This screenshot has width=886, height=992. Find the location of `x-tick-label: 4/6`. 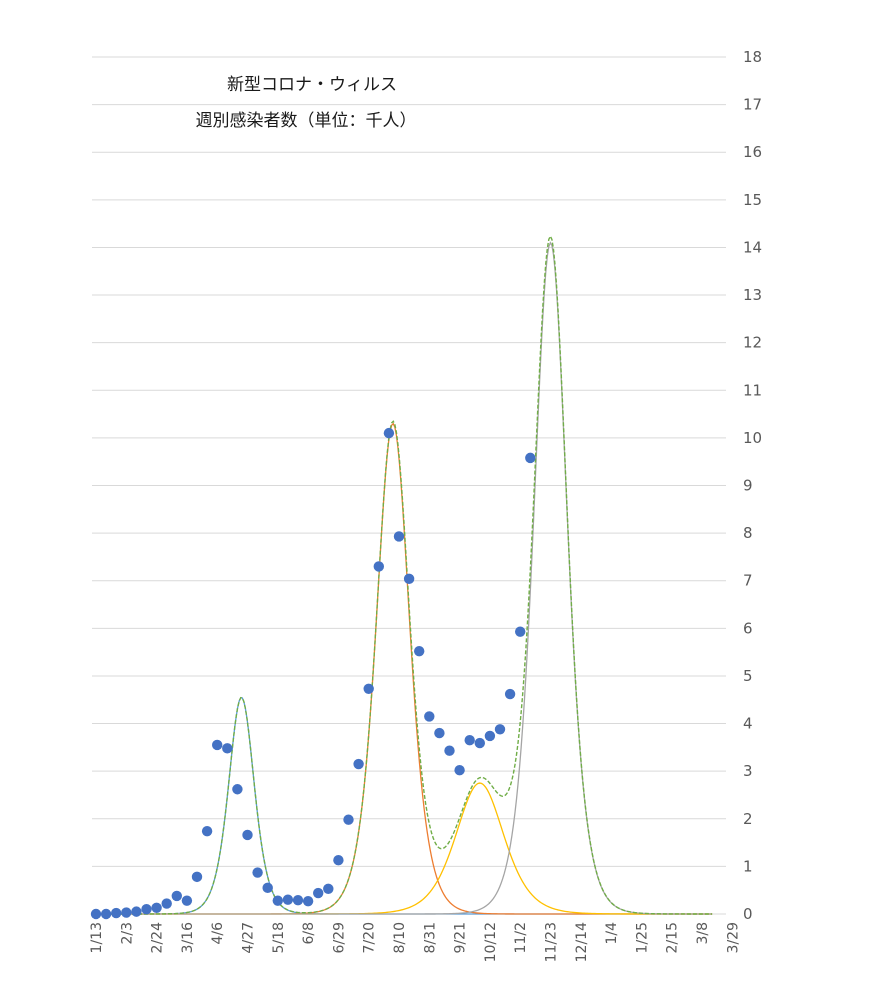

x-tick-label: 4/6 is located at coordinates (218, 933).